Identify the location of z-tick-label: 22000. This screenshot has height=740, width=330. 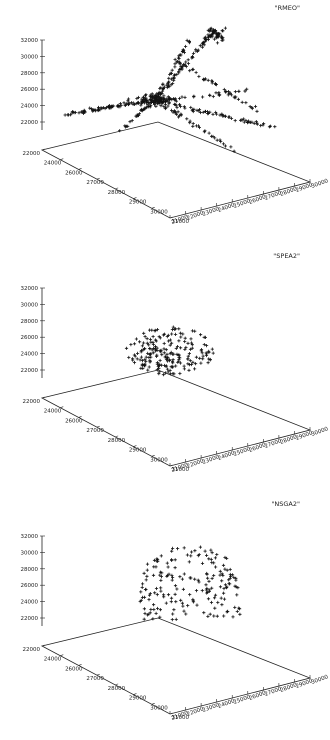
(30, 371).